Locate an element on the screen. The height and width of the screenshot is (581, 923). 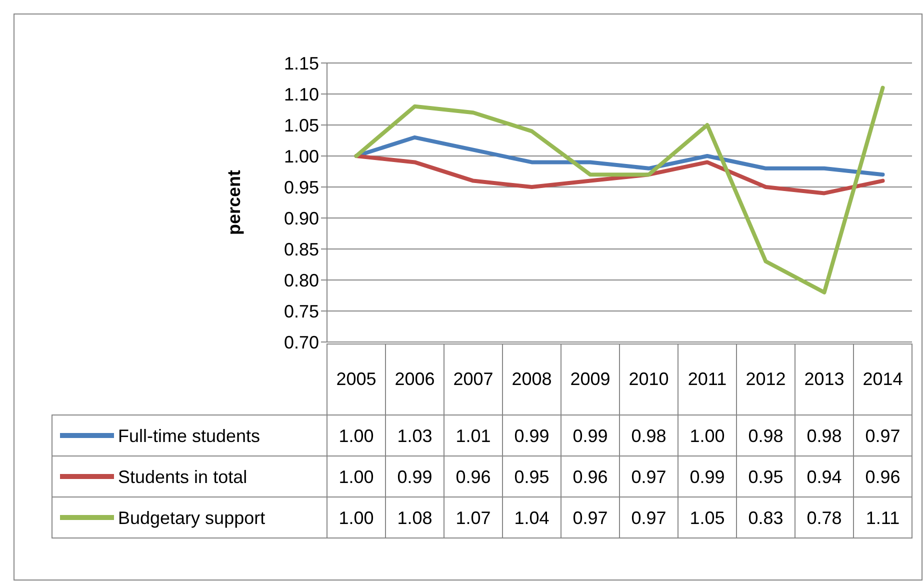
legend-label: Full-time students is located at coordinates (189, 436).